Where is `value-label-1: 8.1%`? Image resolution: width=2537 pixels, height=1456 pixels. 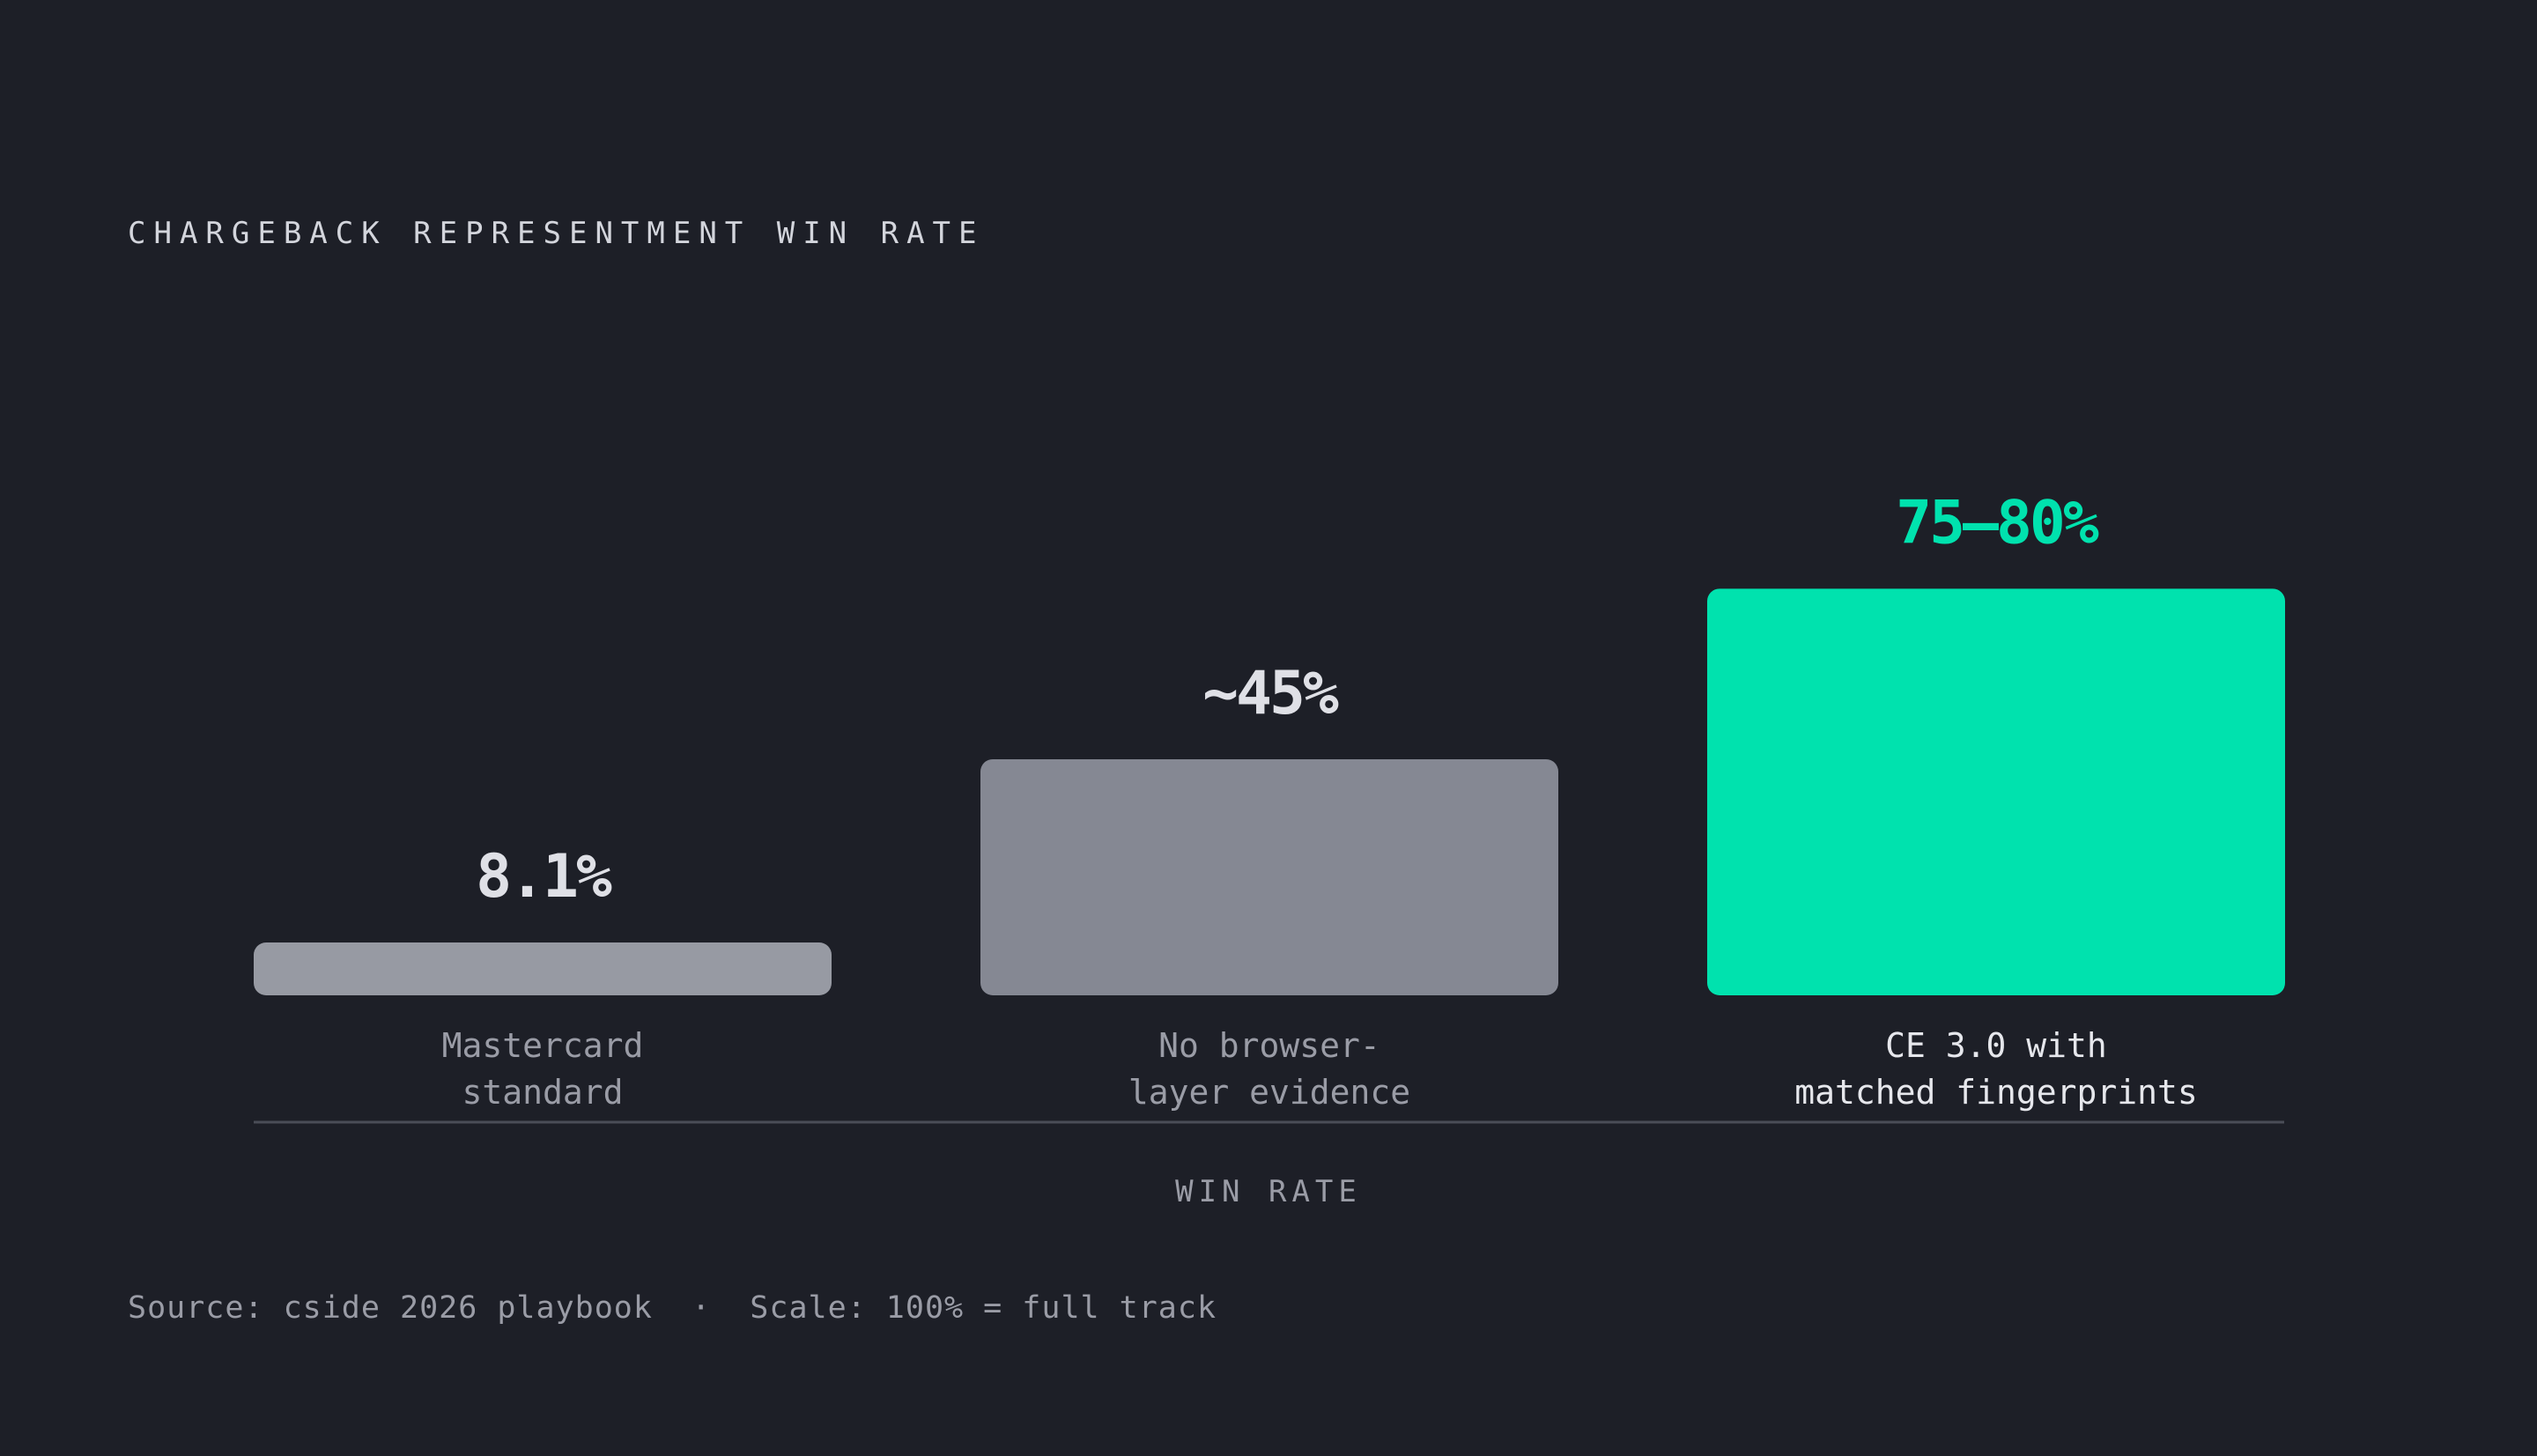 value-label-1: 8.1% is located at coordinates (544, 877).